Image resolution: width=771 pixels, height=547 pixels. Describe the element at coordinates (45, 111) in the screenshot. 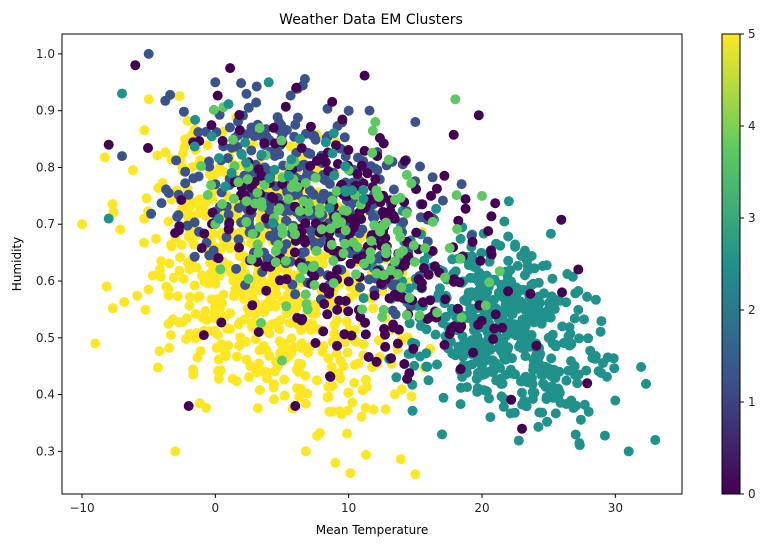

I see `y-tick-label: 0.9` at that location.